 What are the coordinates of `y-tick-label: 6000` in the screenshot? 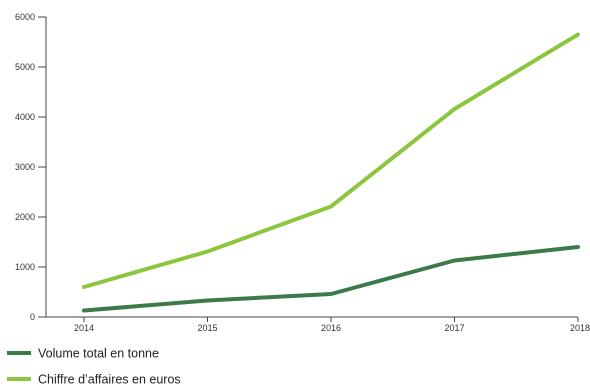 It's located at (25, 17).